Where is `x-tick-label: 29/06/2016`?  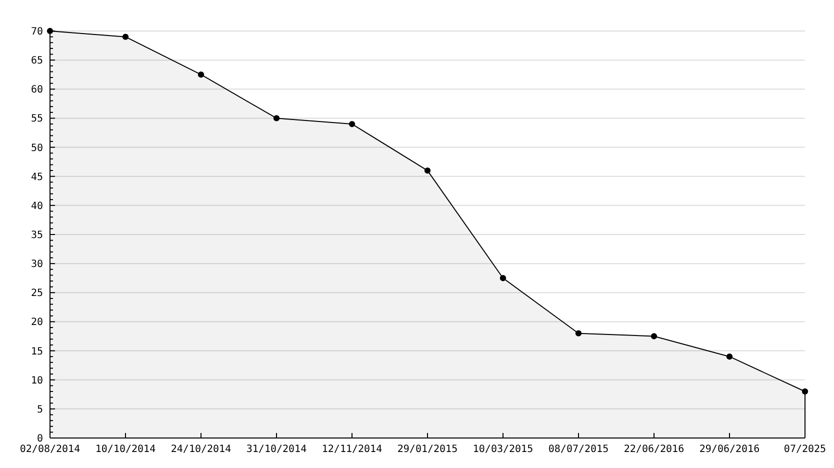 x-tick-label: 29/06/2016 is located at coordinates (729, 449).